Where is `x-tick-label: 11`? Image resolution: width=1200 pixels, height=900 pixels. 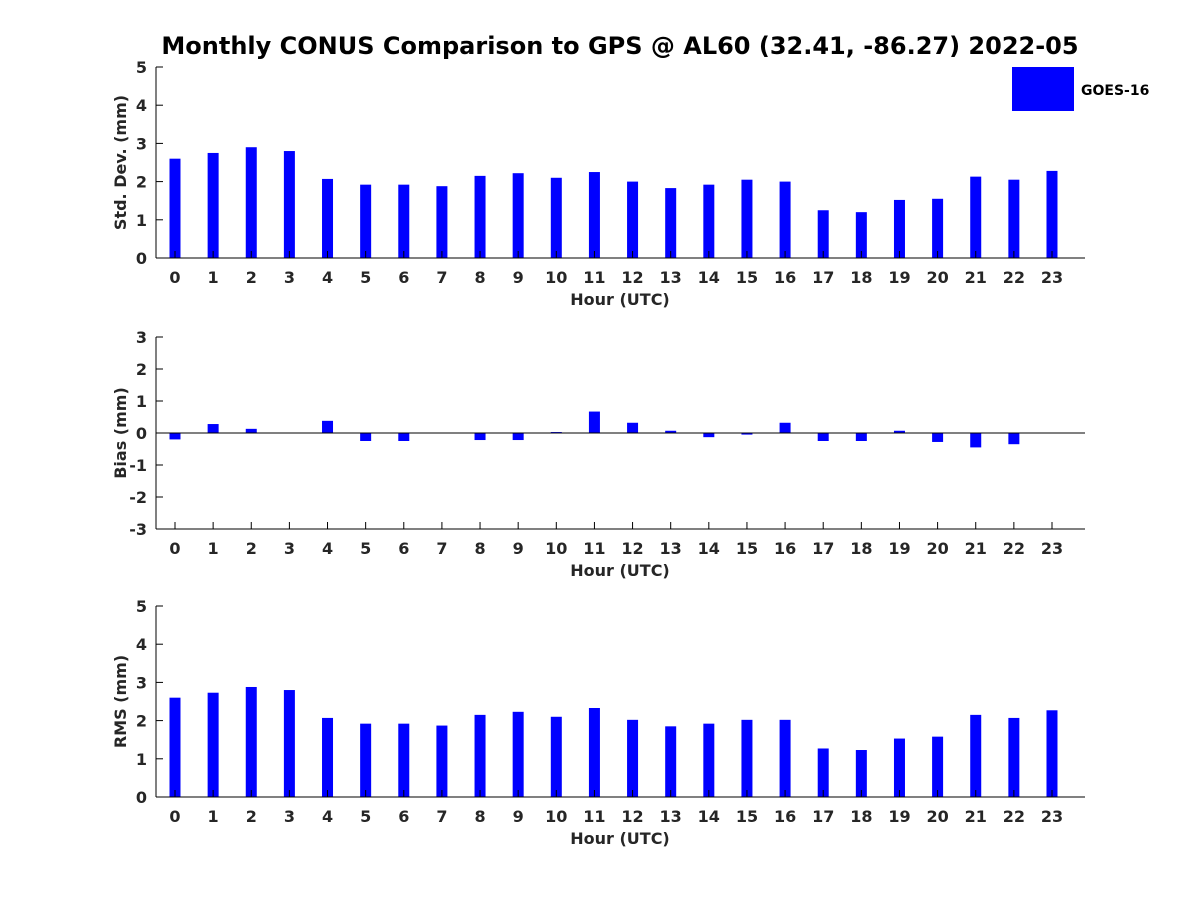 x-tick-label: 11 is located at coordinates (594, 548).